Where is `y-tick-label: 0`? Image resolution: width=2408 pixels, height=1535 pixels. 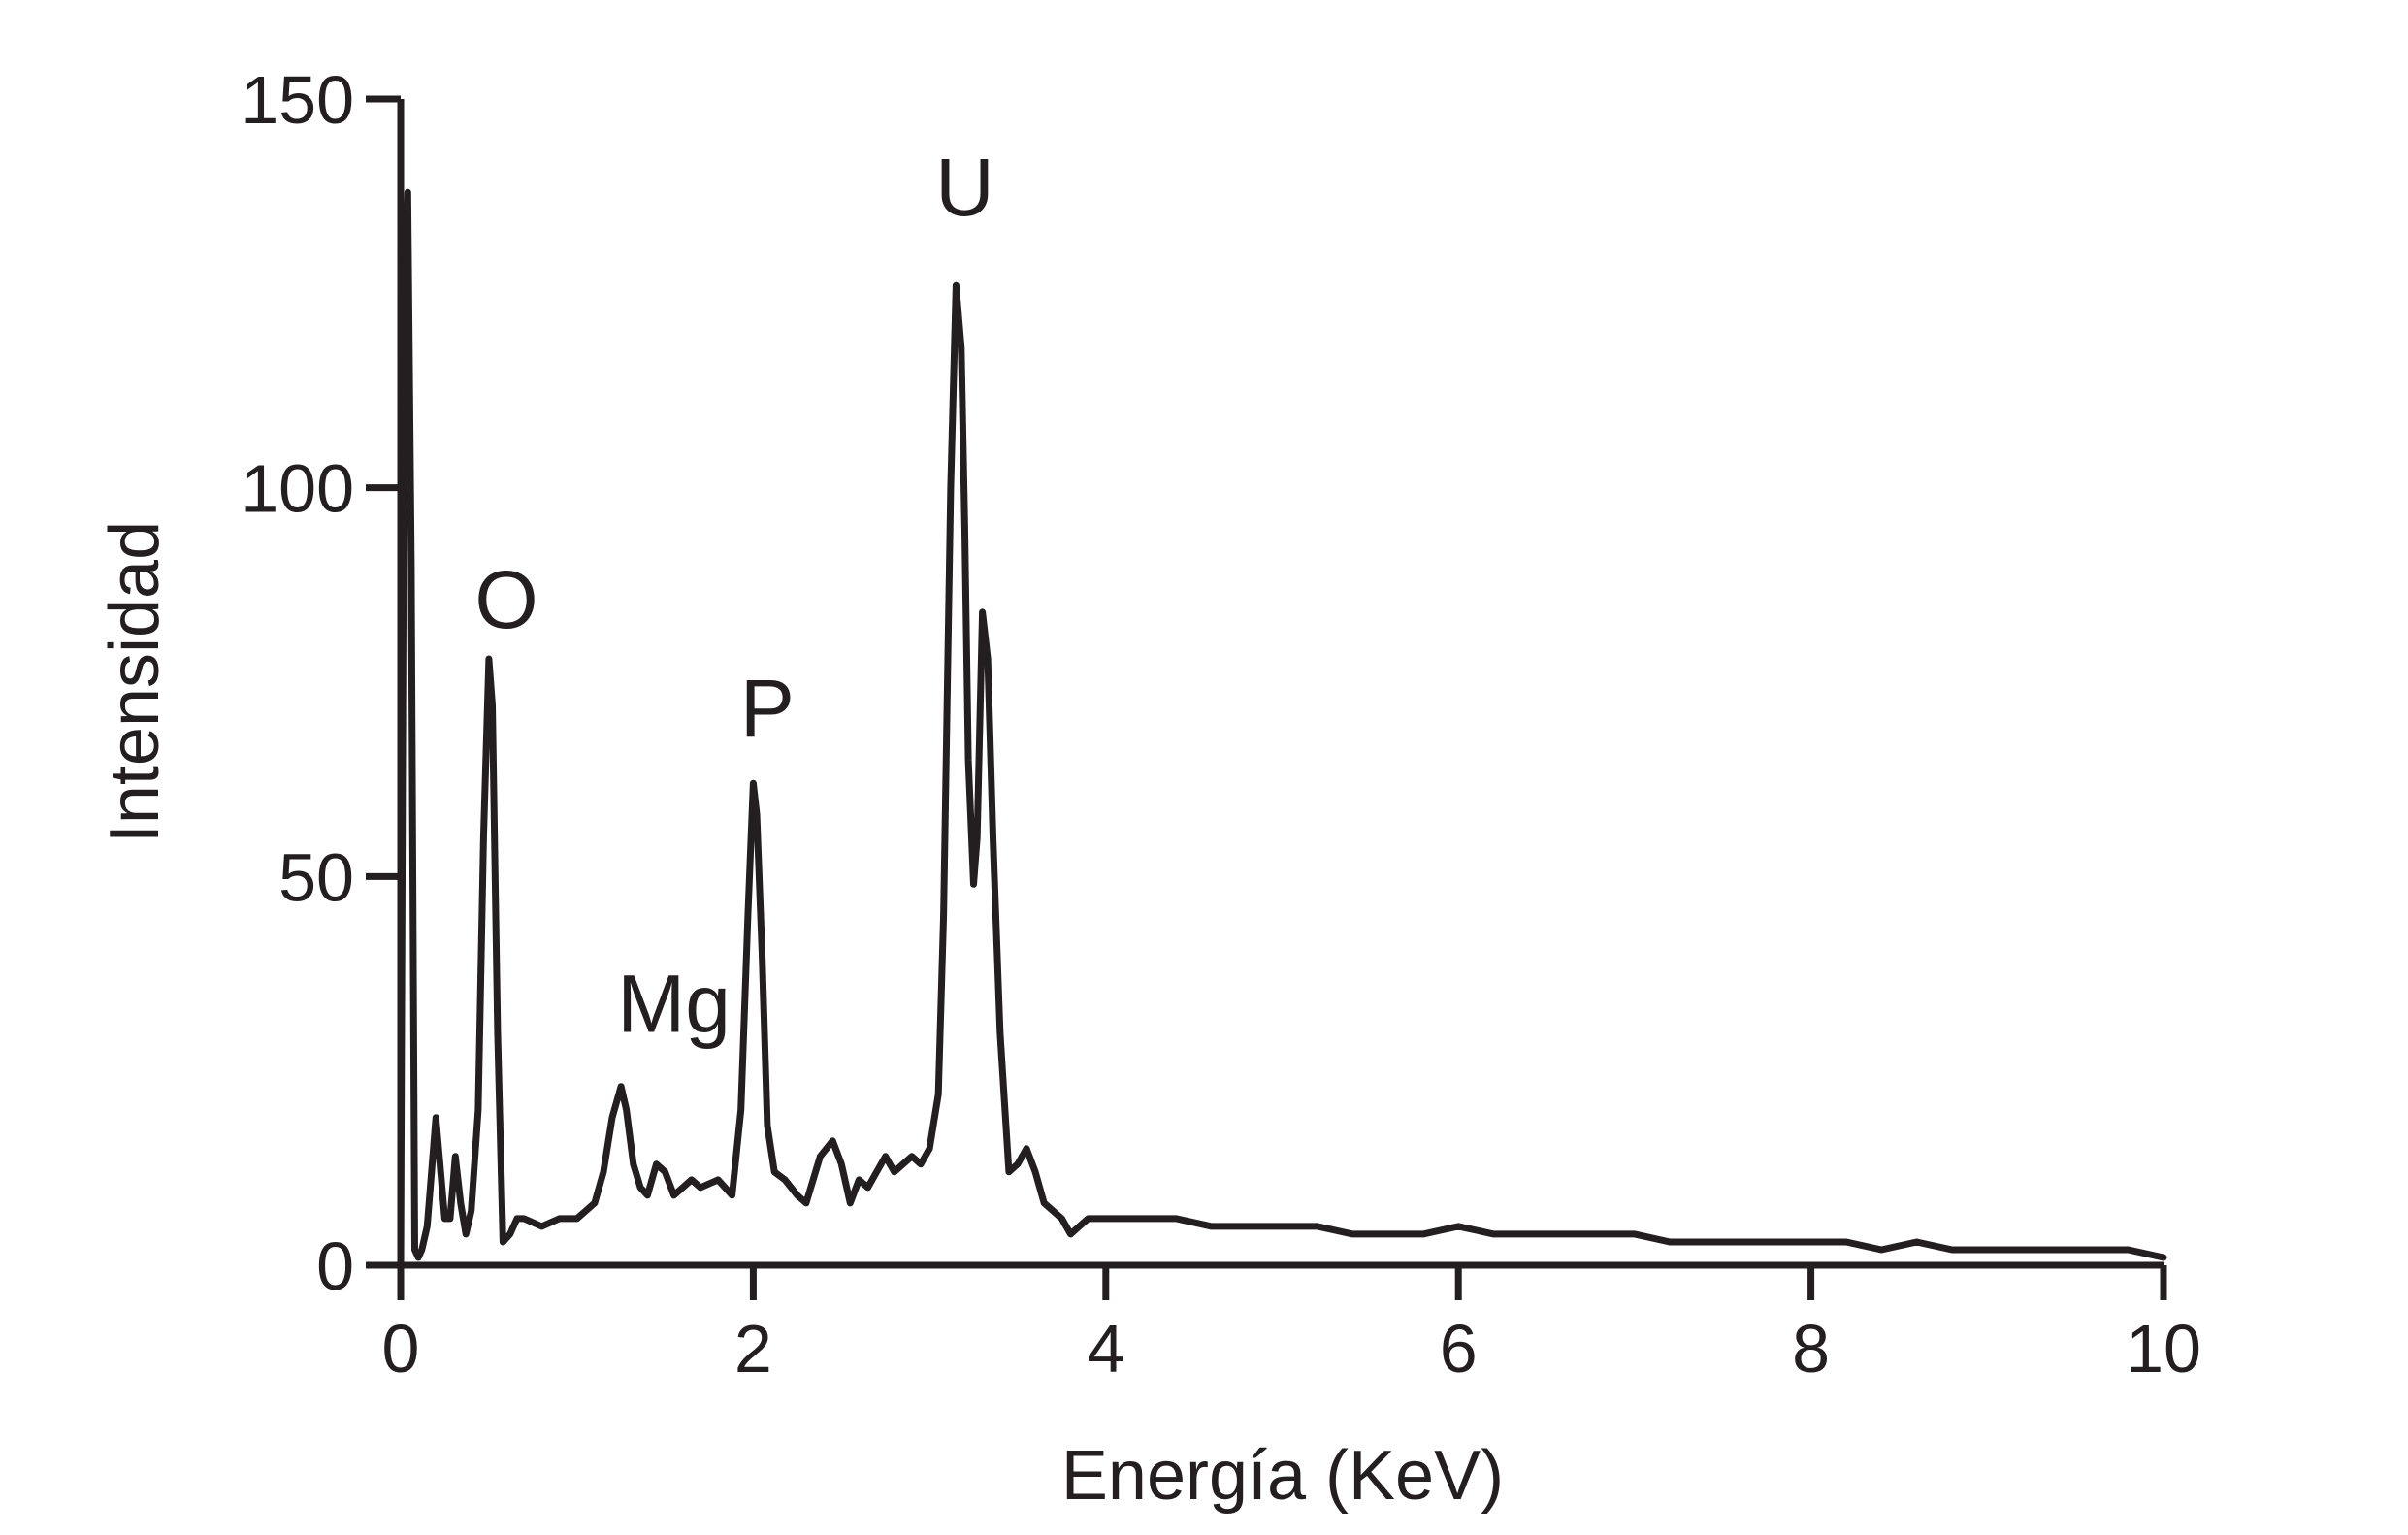
y-tick-label: 0 is located at coordinates (335, 1266).